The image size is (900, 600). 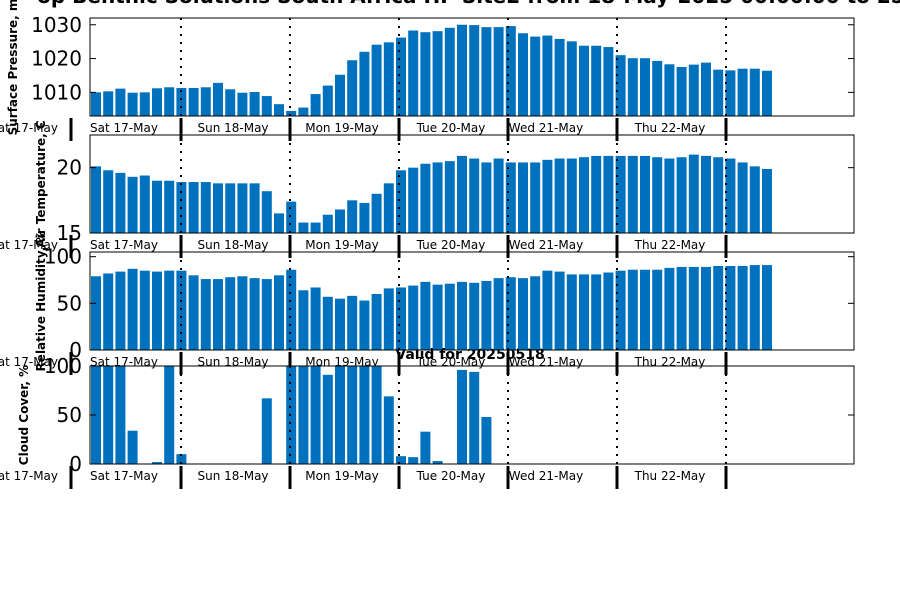 I want to click on x-tick-label: at 17-May, so click(x=29, y=245).